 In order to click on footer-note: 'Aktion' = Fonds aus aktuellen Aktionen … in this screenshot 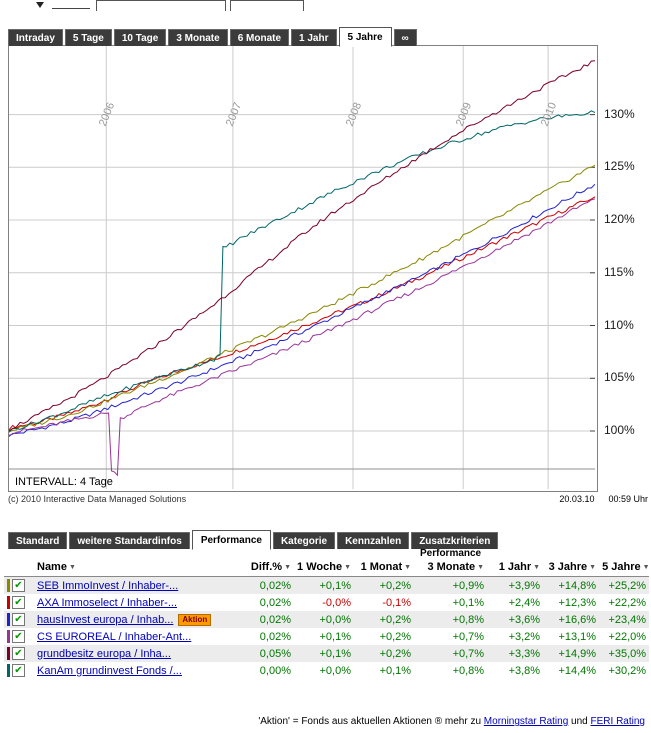, I will do `click(322, 721)`.